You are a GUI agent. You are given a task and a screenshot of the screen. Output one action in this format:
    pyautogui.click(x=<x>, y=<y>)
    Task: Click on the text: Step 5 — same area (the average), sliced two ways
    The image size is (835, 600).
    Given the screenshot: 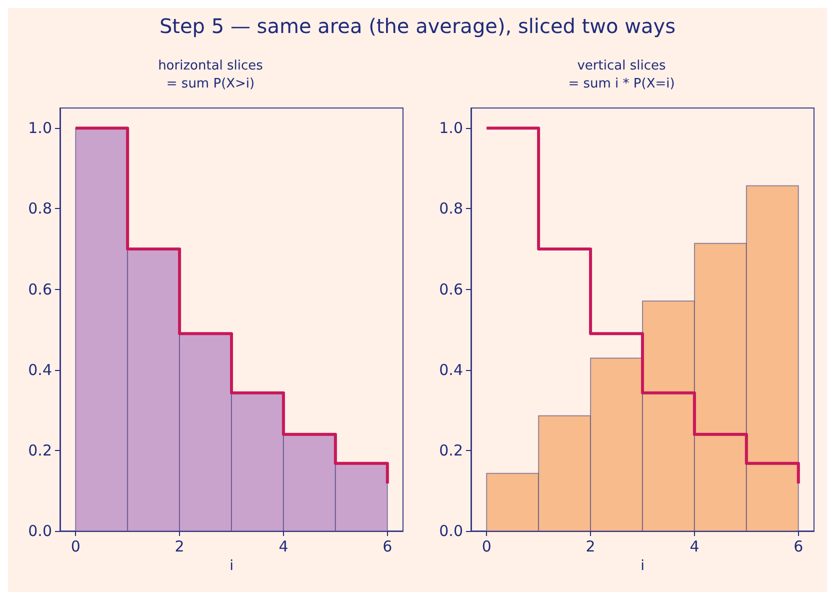 What is the action you would take?
    pyautogui.click(x=417, y=26)
    